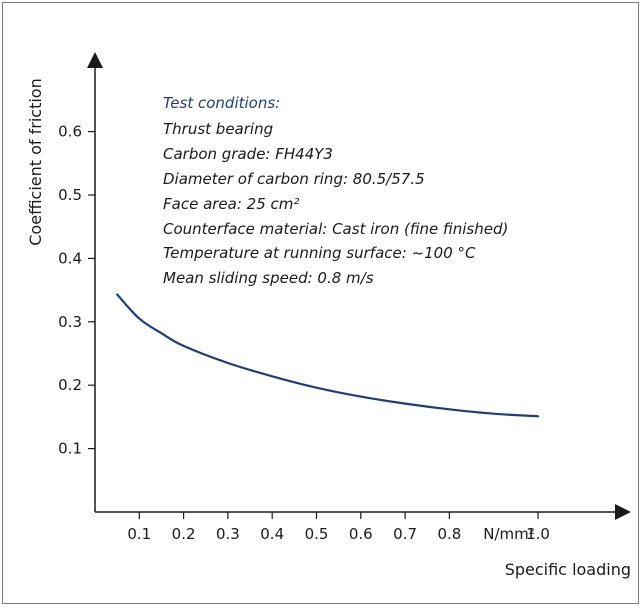  I want to click on test-condition-line: Temperature at running surface: ~100 °C, so click(319, 253).